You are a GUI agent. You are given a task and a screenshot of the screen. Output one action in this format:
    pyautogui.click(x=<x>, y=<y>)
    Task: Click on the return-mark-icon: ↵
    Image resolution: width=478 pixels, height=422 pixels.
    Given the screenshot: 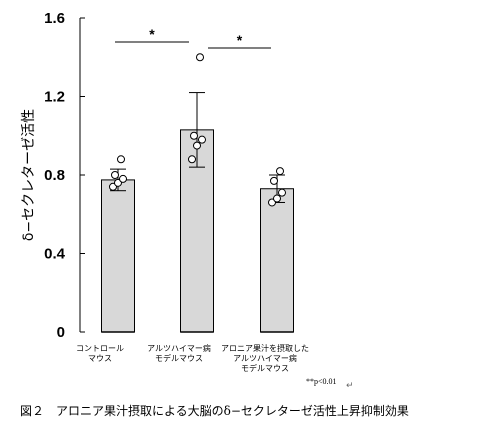 What is the action you would take?
    pyautogui.click(x=350, y=386)
    